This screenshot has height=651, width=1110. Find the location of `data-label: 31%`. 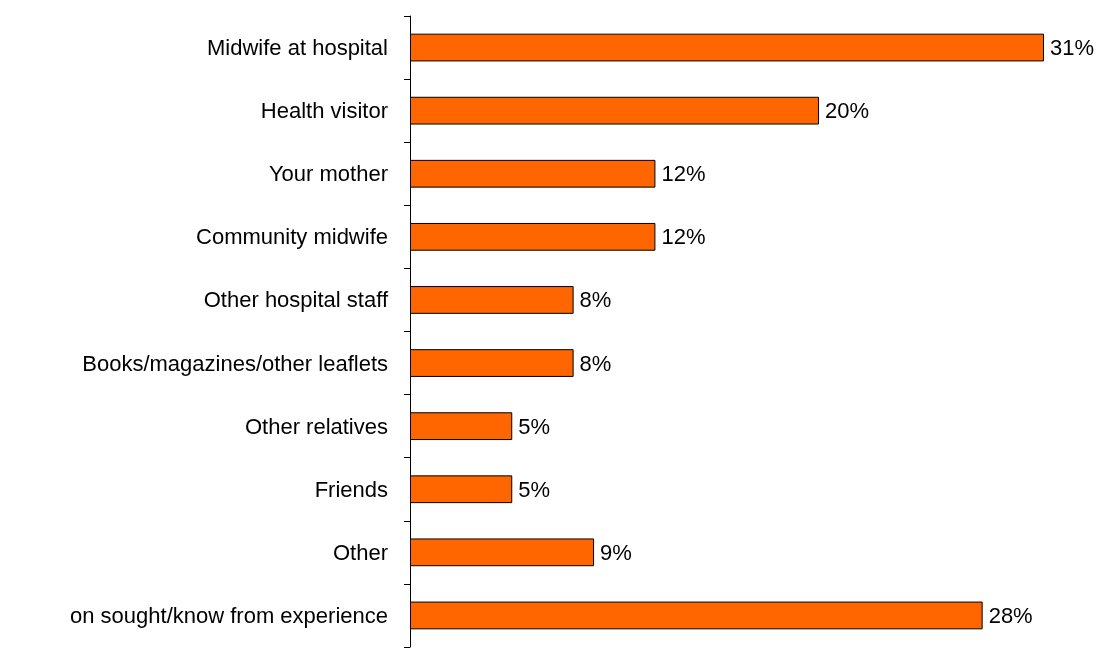

data-label: 31% is located at coordinates (1072, 48).